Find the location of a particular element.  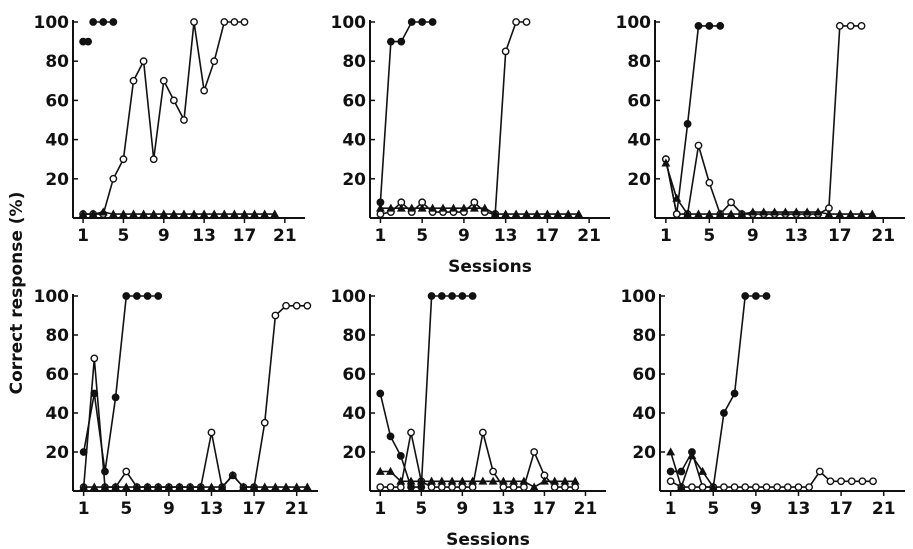

series-filled-circle is located at coordinates (86, 41).